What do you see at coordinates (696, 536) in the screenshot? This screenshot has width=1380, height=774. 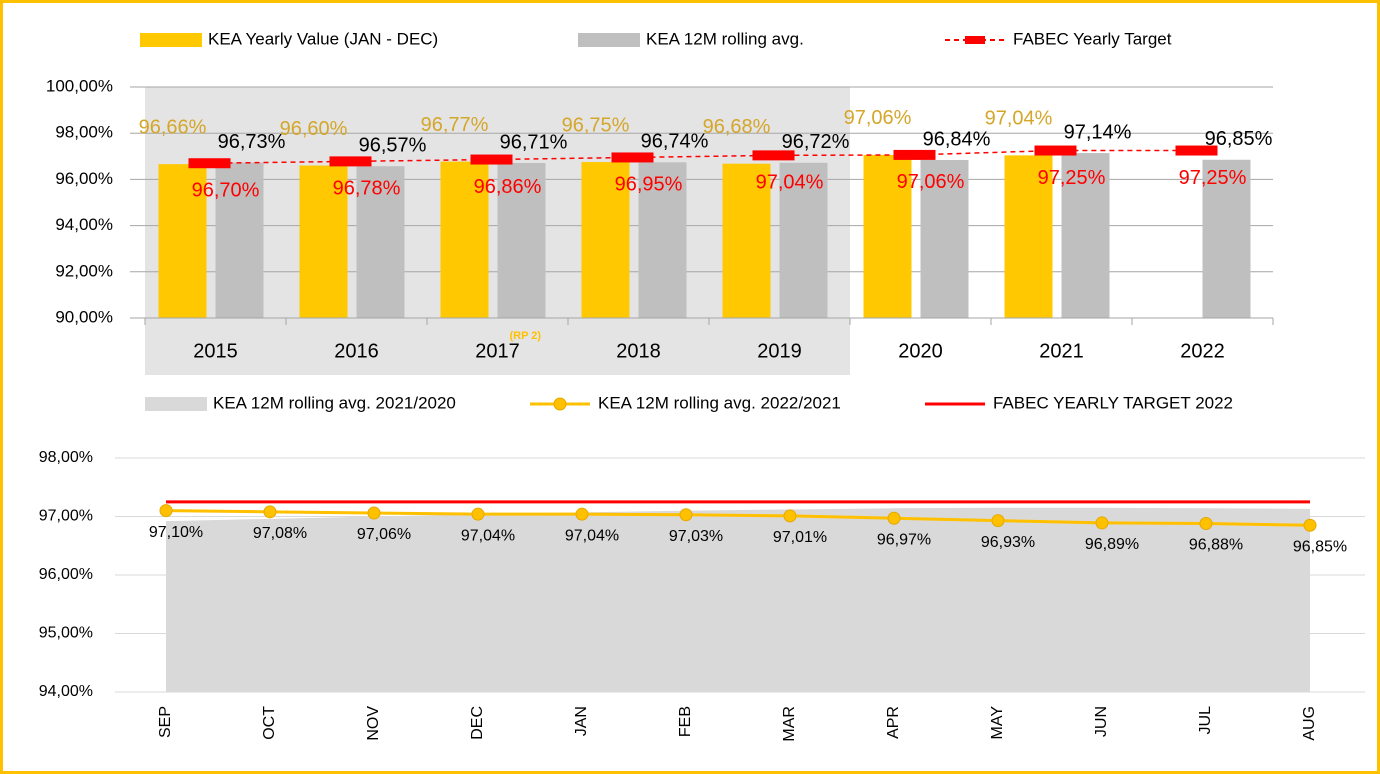 I see `value-label: 97,03%` at bounding box center [696, 536].